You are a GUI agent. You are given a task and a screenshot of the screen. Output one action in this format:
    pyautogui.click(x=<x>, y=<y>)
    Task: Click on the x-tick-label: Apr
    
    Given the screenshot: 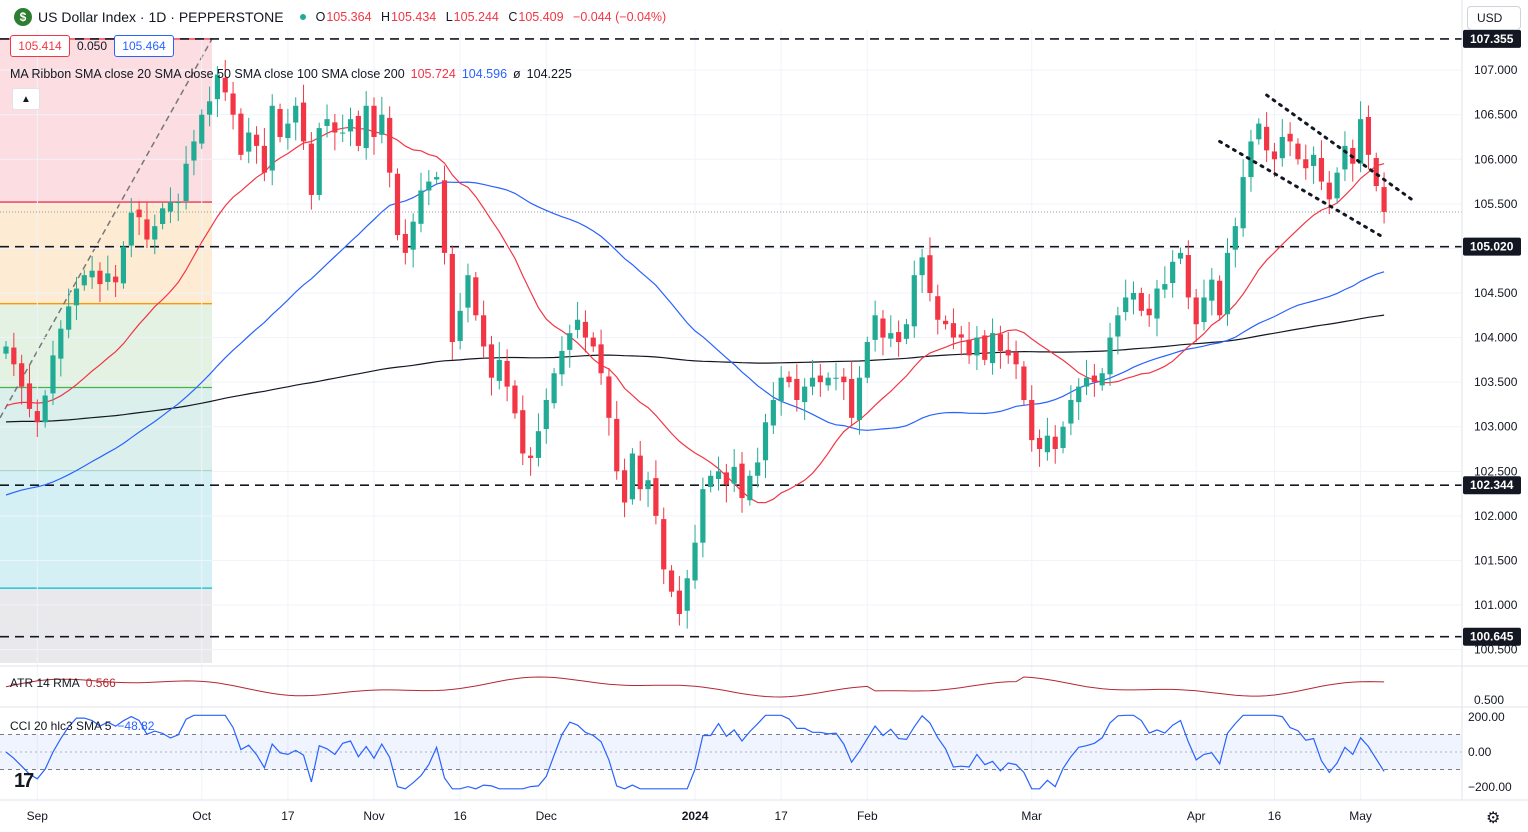 What is the action you would take?
    pyautogui.click(x=1196, y=816)
    